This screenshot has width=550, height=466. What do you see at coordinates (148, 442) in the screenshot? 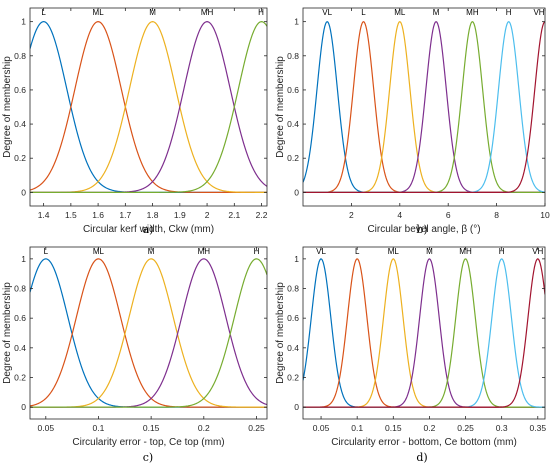
I see `x-axis-label: Circularity error - top, Ce top (mm)` at bounding box center [148, 442].